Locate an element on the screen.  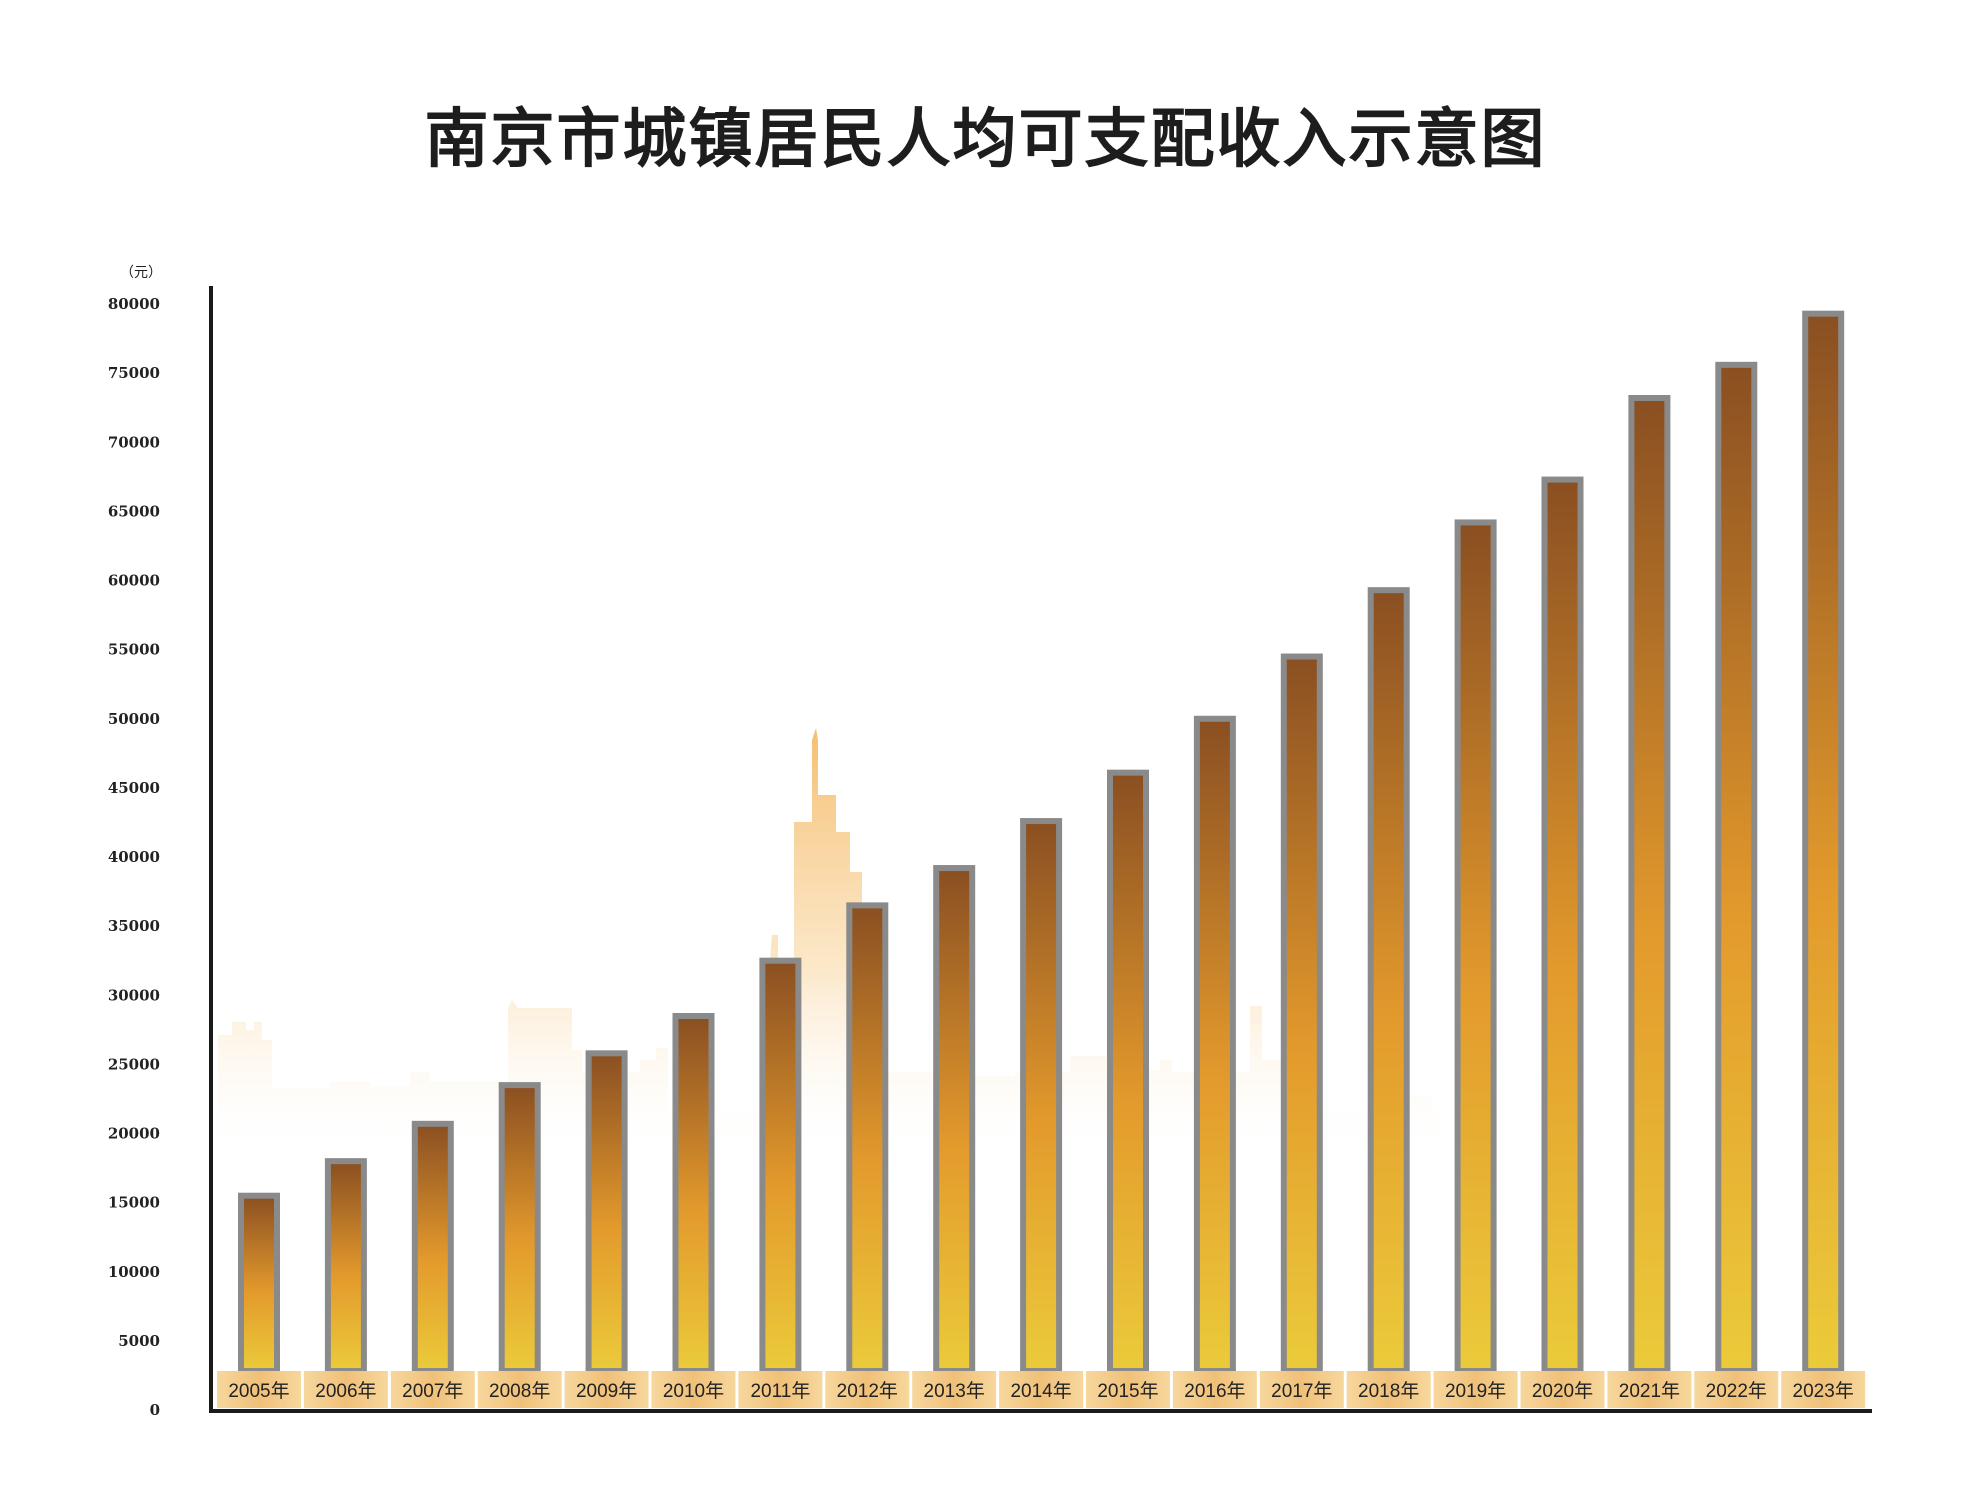
x-tick-label: 2005年 is located at coordinates (258, 1391).